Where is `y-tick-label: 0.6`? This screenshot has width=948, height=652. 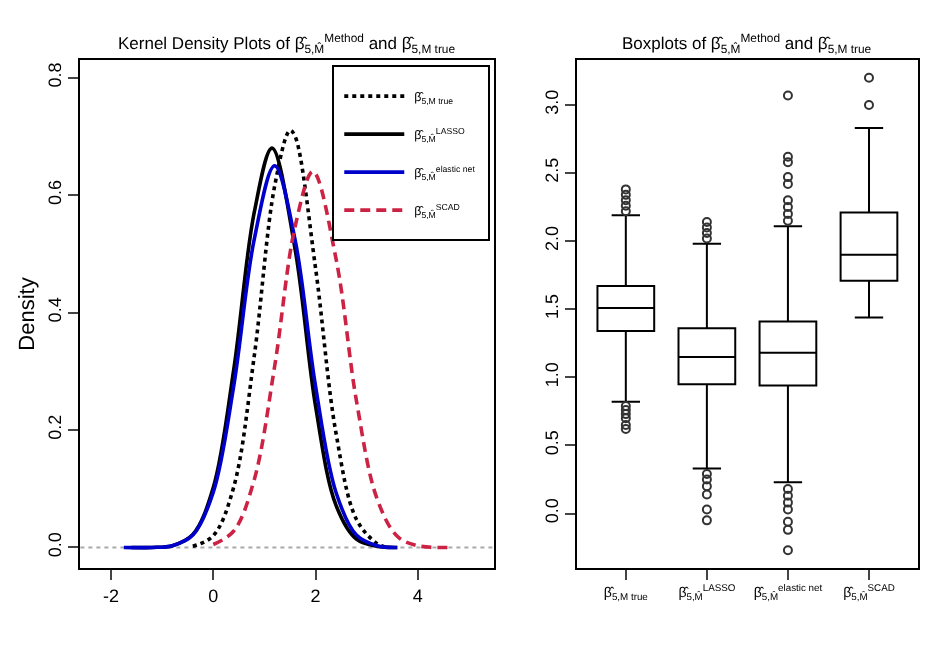 y-tick-label: 0.6 is located at coordinates (55, 192).